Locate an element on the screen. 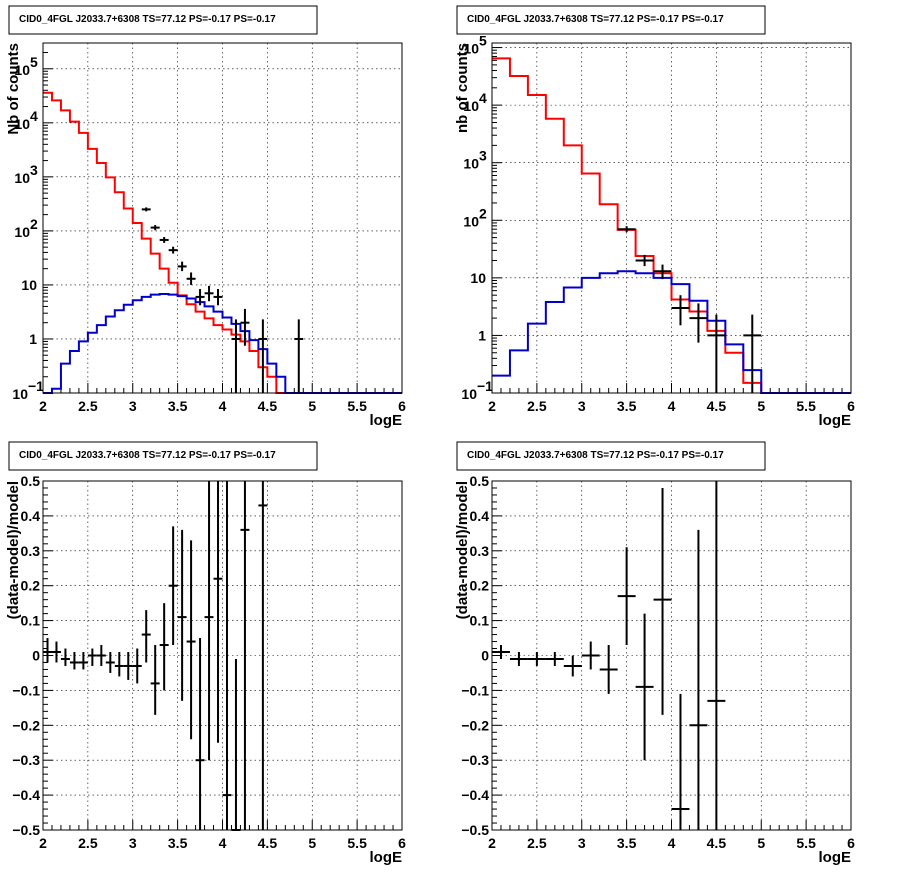 This screenshot has height=875, width=898. y-tick-label: 0.5 is located at coordinates (31, 481).